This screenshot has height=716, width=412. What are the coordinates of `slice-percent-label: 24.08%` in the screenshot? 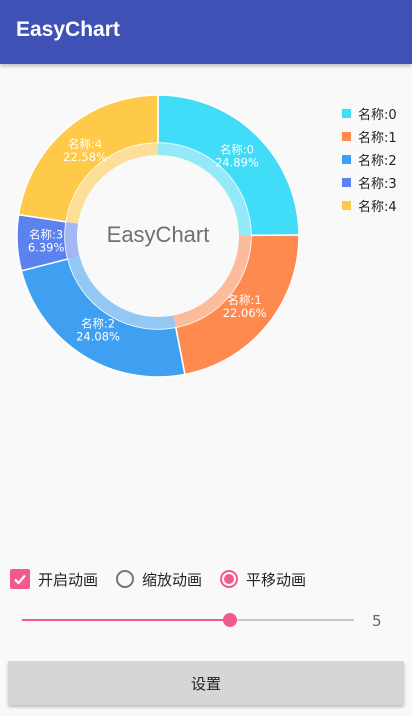 It's located at (98, 337).